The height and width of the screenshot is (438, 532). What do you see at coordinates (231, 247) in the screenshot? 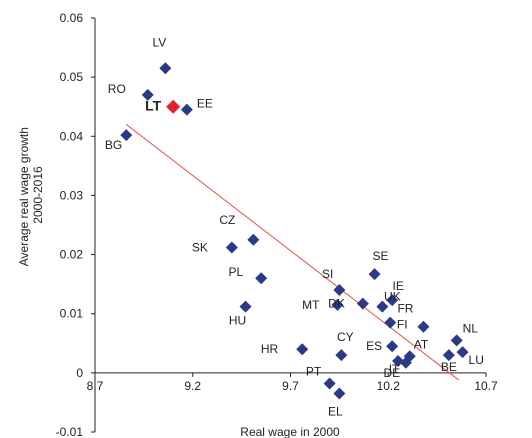
I see `data-point-sk` at bounding box center [231, 247].